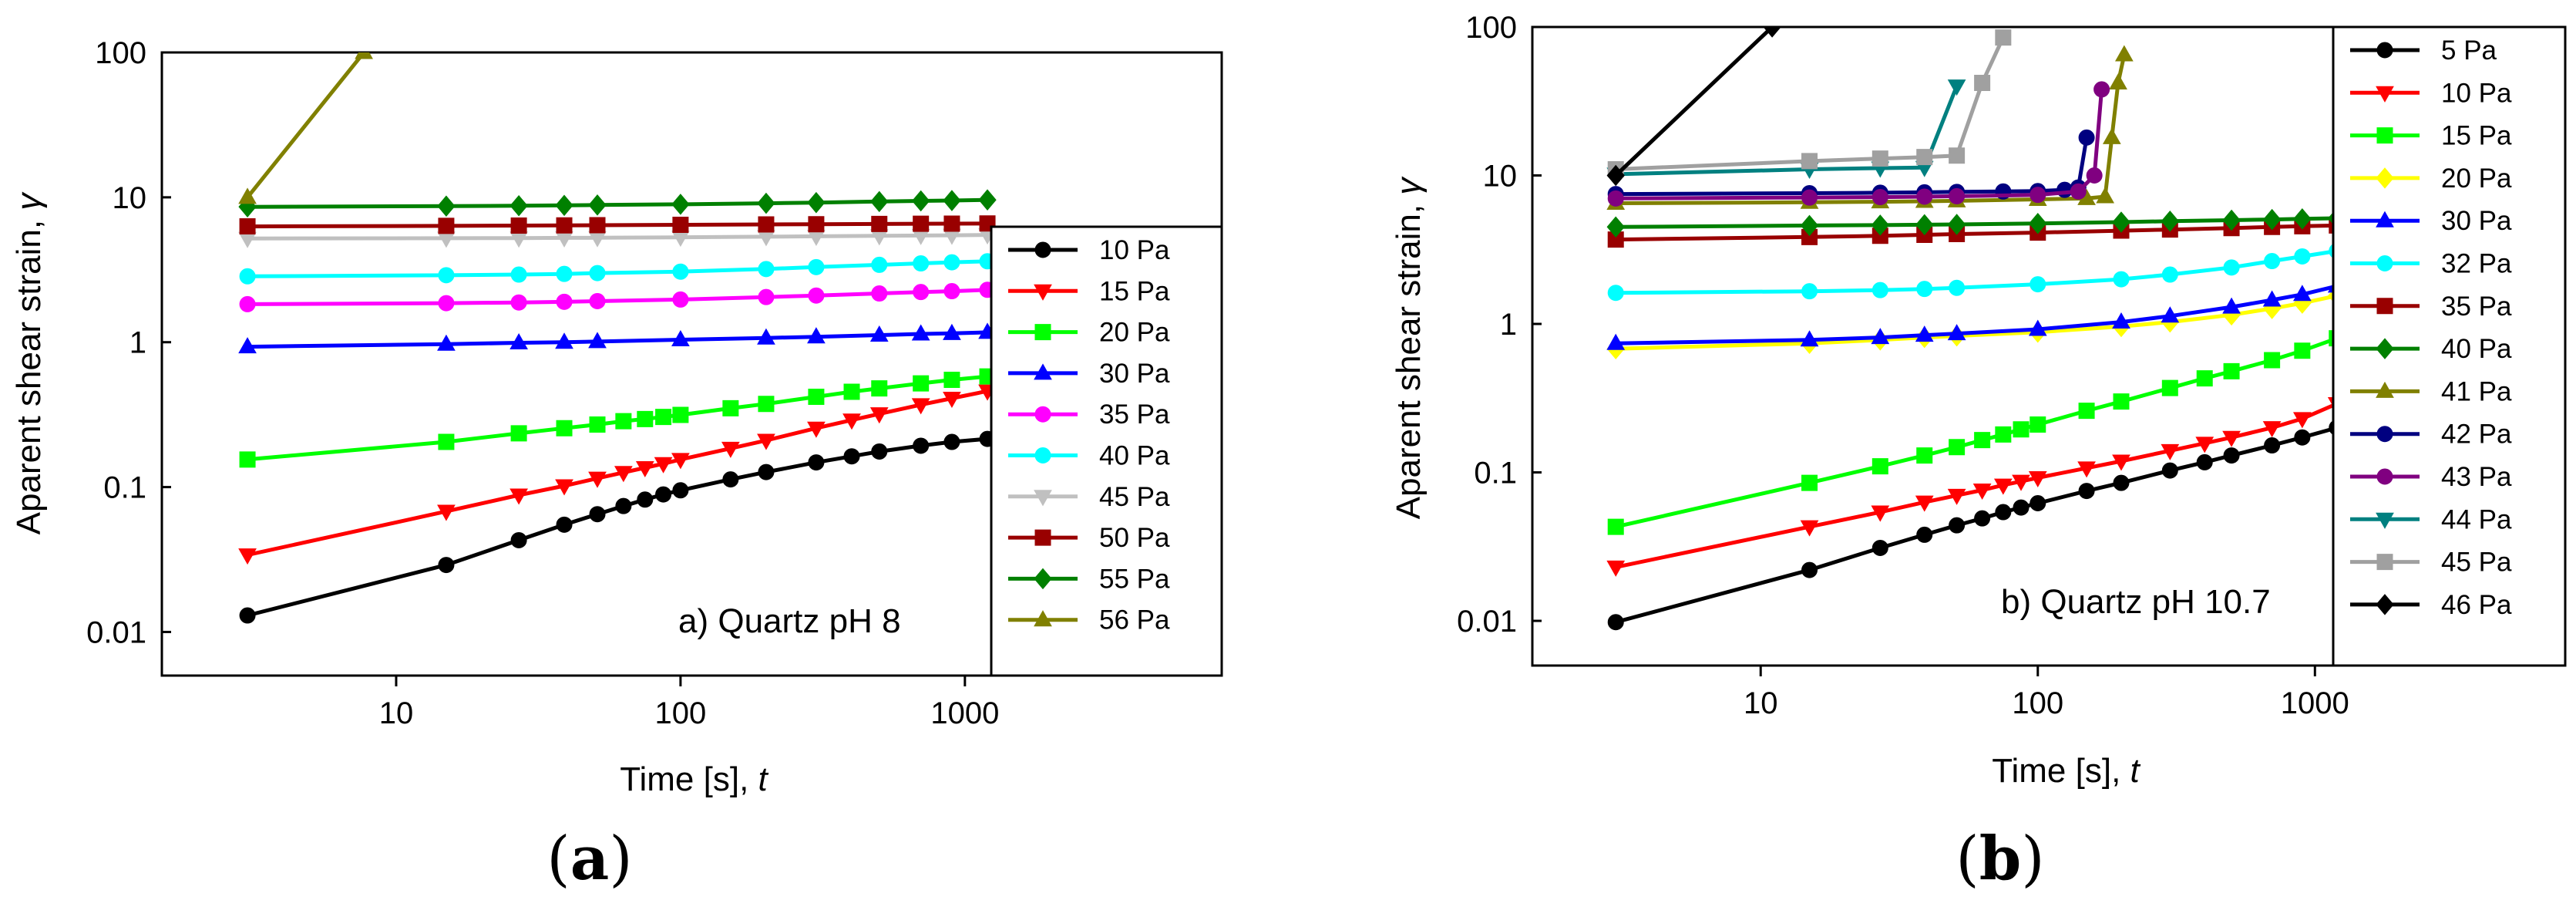 The height and width of the screenshot is (900, 2576). Describe the element at coordinates (1495, 473) in the screenshot. I see `y-tick-label: 0.1` at that location.